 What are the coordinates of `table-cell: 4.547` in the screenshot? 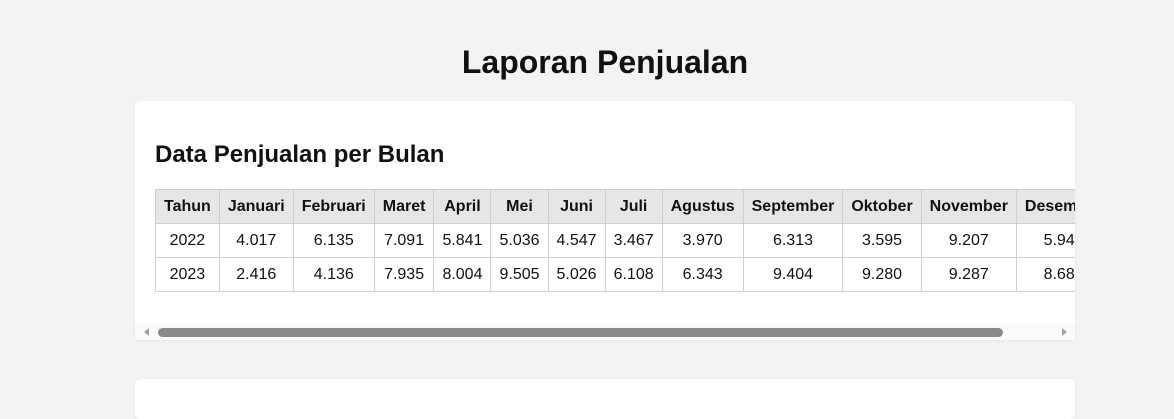 It's located at (576, 240).